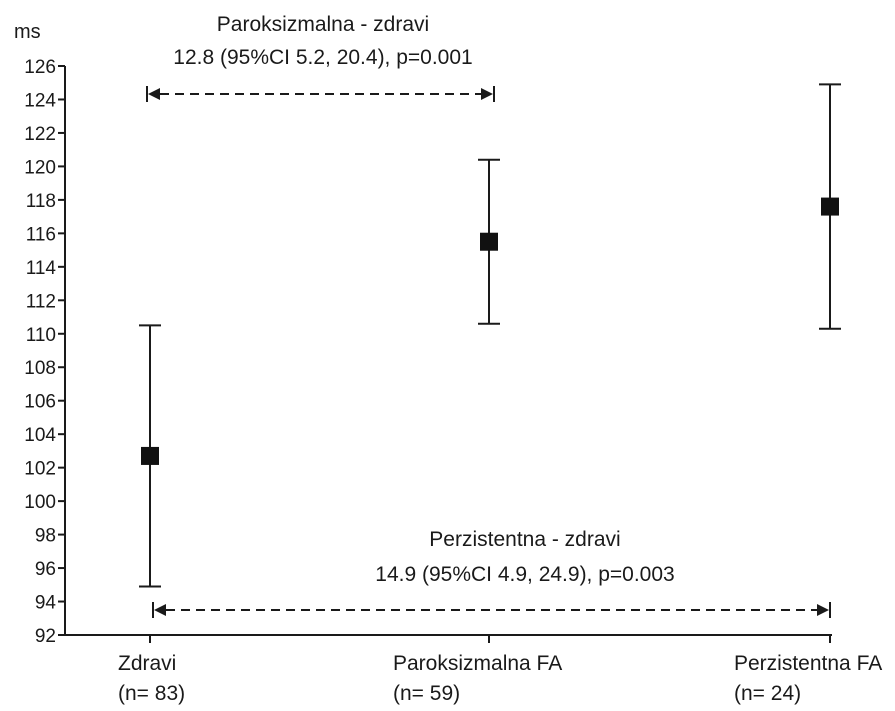 This screenshot has height=711, width=895. Describe the element at coordinates (40, 167) in the screenshot. I see `y-tick-label: 120` at that location.